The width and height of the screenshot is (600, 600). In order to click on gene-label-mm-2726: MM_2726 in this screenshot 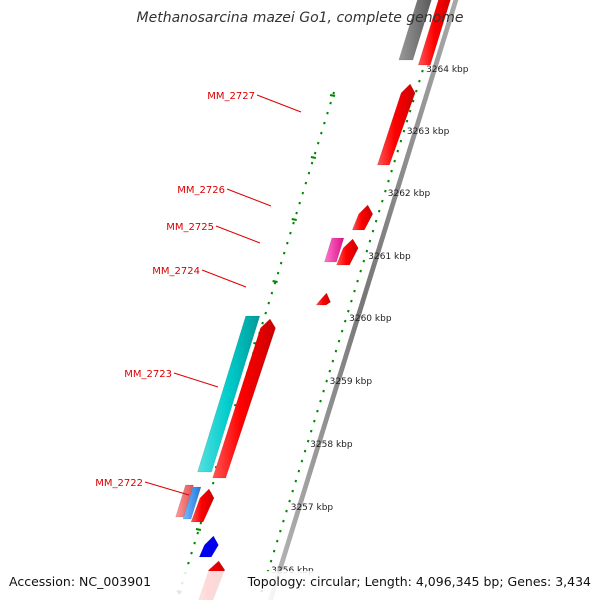, I will do `click(201, 190)`.